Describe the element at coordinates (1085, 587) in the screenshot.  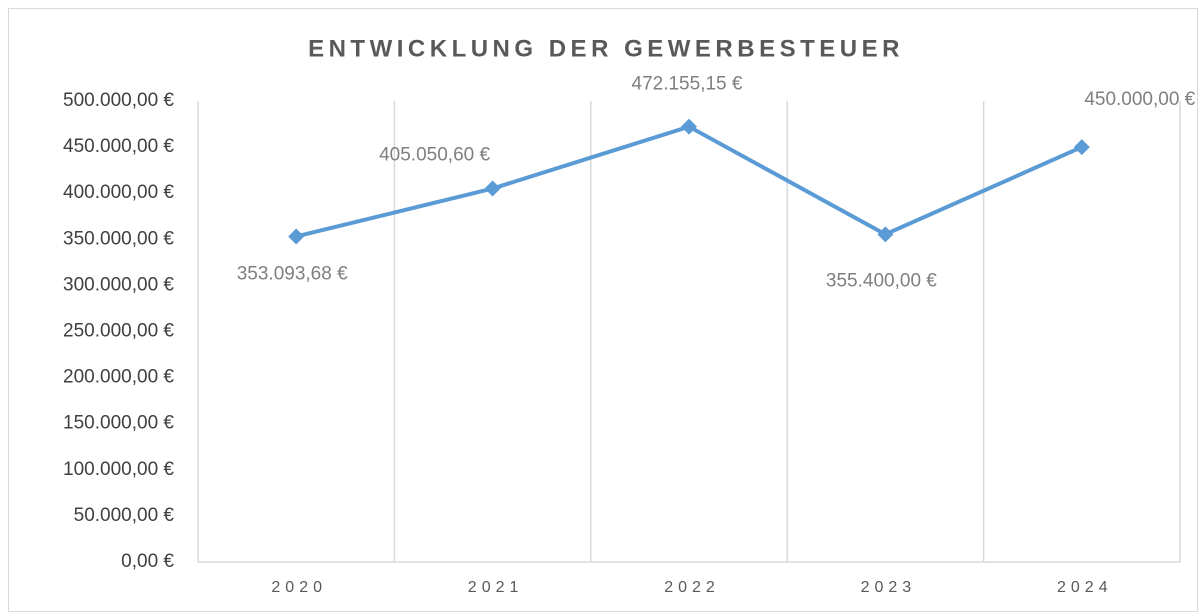
I see `x-tick-label: 2024` at that location.